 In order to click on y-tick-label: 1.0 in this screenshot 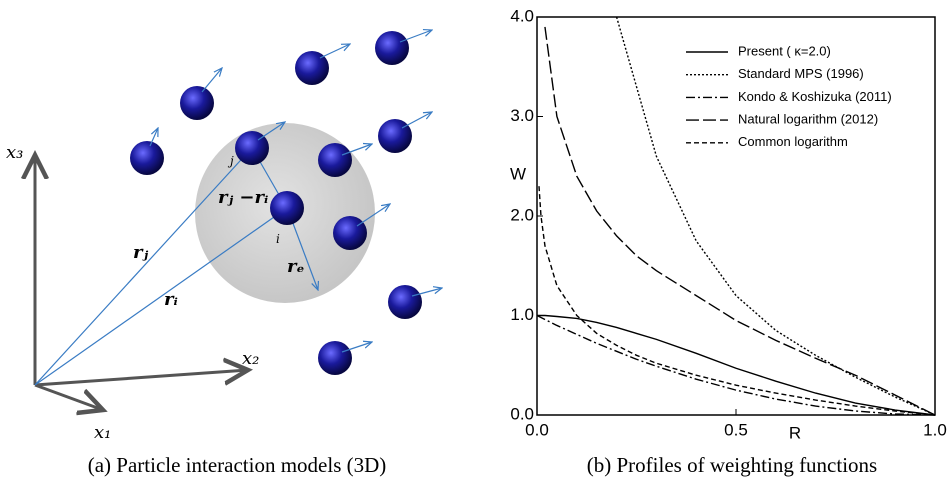, I will do `click(522, 314)`.